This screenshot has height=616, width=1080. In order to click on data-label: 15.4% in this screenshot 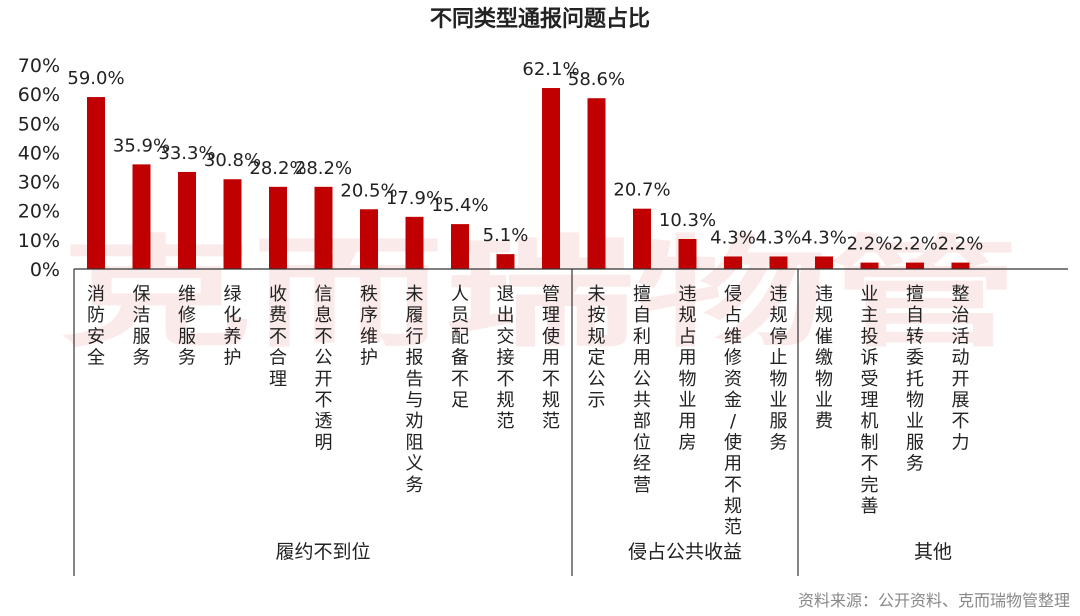, I will do `click(459, 205)`.